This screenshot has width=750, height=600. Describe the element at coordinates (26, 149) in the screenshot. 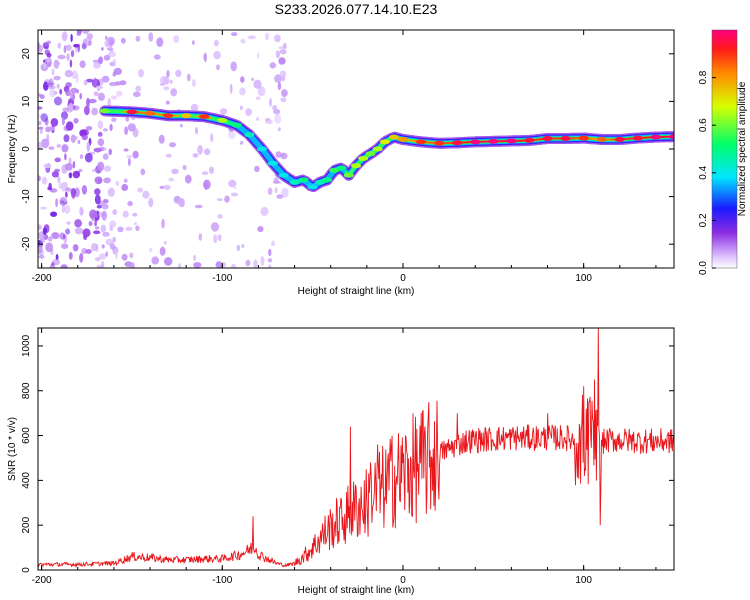

I see `y-tick-label: 0` at that location.